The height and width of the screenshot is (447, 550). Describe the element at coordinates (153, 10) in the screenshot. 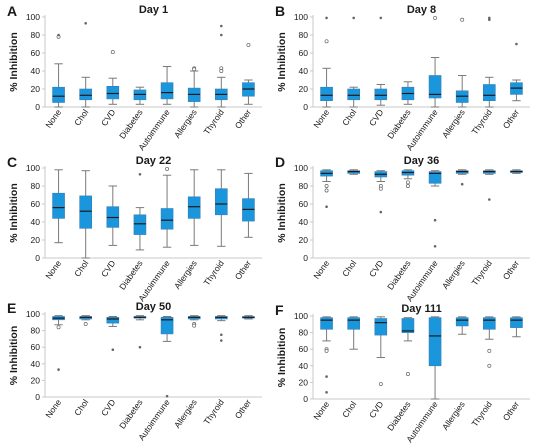

I see `panel-title: Day 1` at that location.